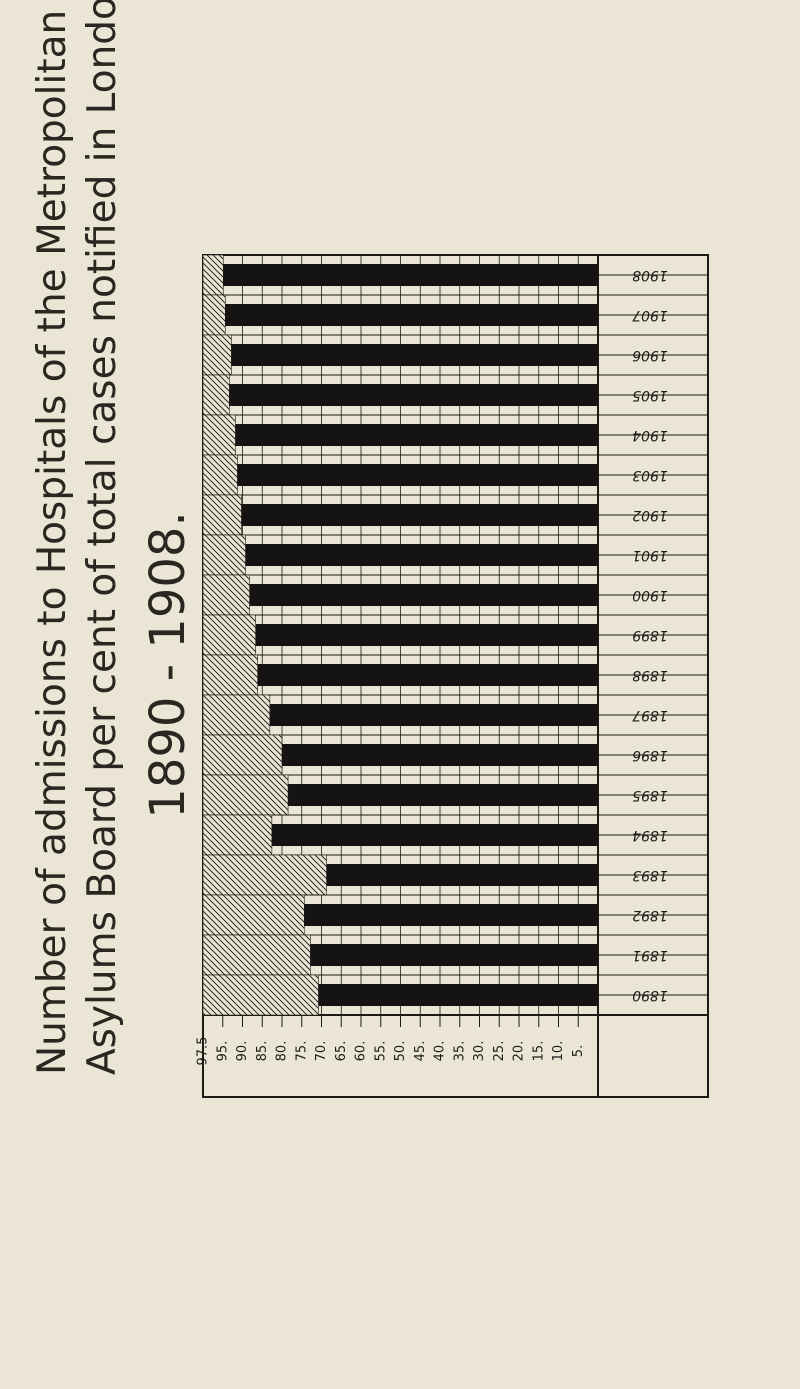  Describe the element at coordinates (519, 1051) in the screenshot. I see `x-tick-label: 20.` at that location.